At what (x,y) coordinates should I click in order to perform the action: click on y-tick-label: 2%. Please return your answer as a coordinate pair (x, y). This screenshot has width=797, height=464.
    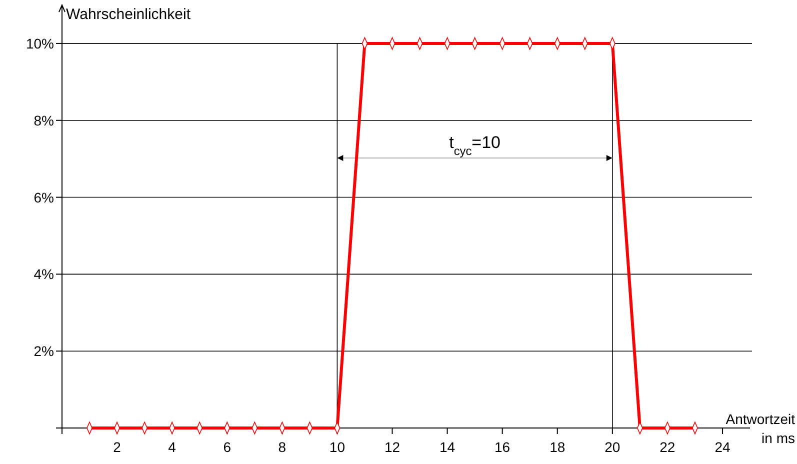
    Looking at the image, I should click on (44, 351).